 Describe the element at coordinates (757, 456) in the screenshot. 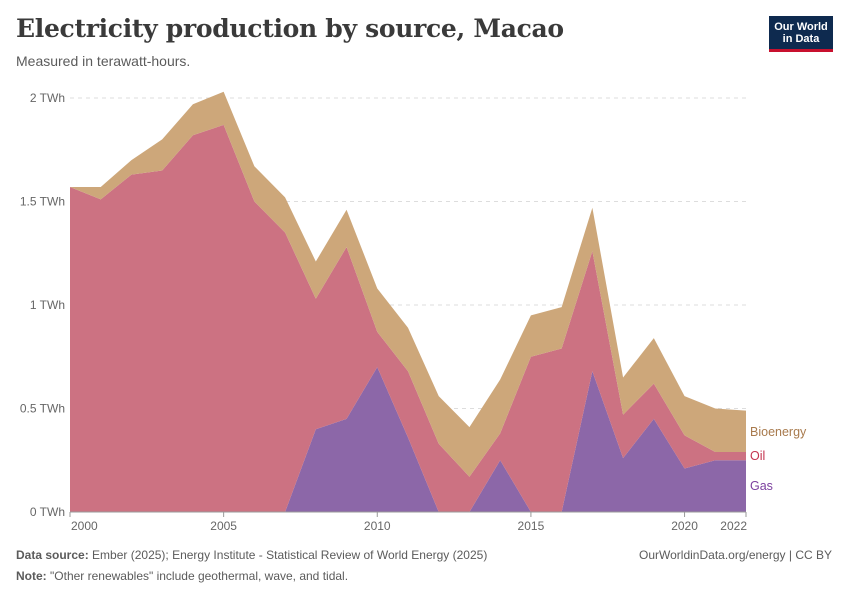

I see `legend-oil: Oil` at that location.